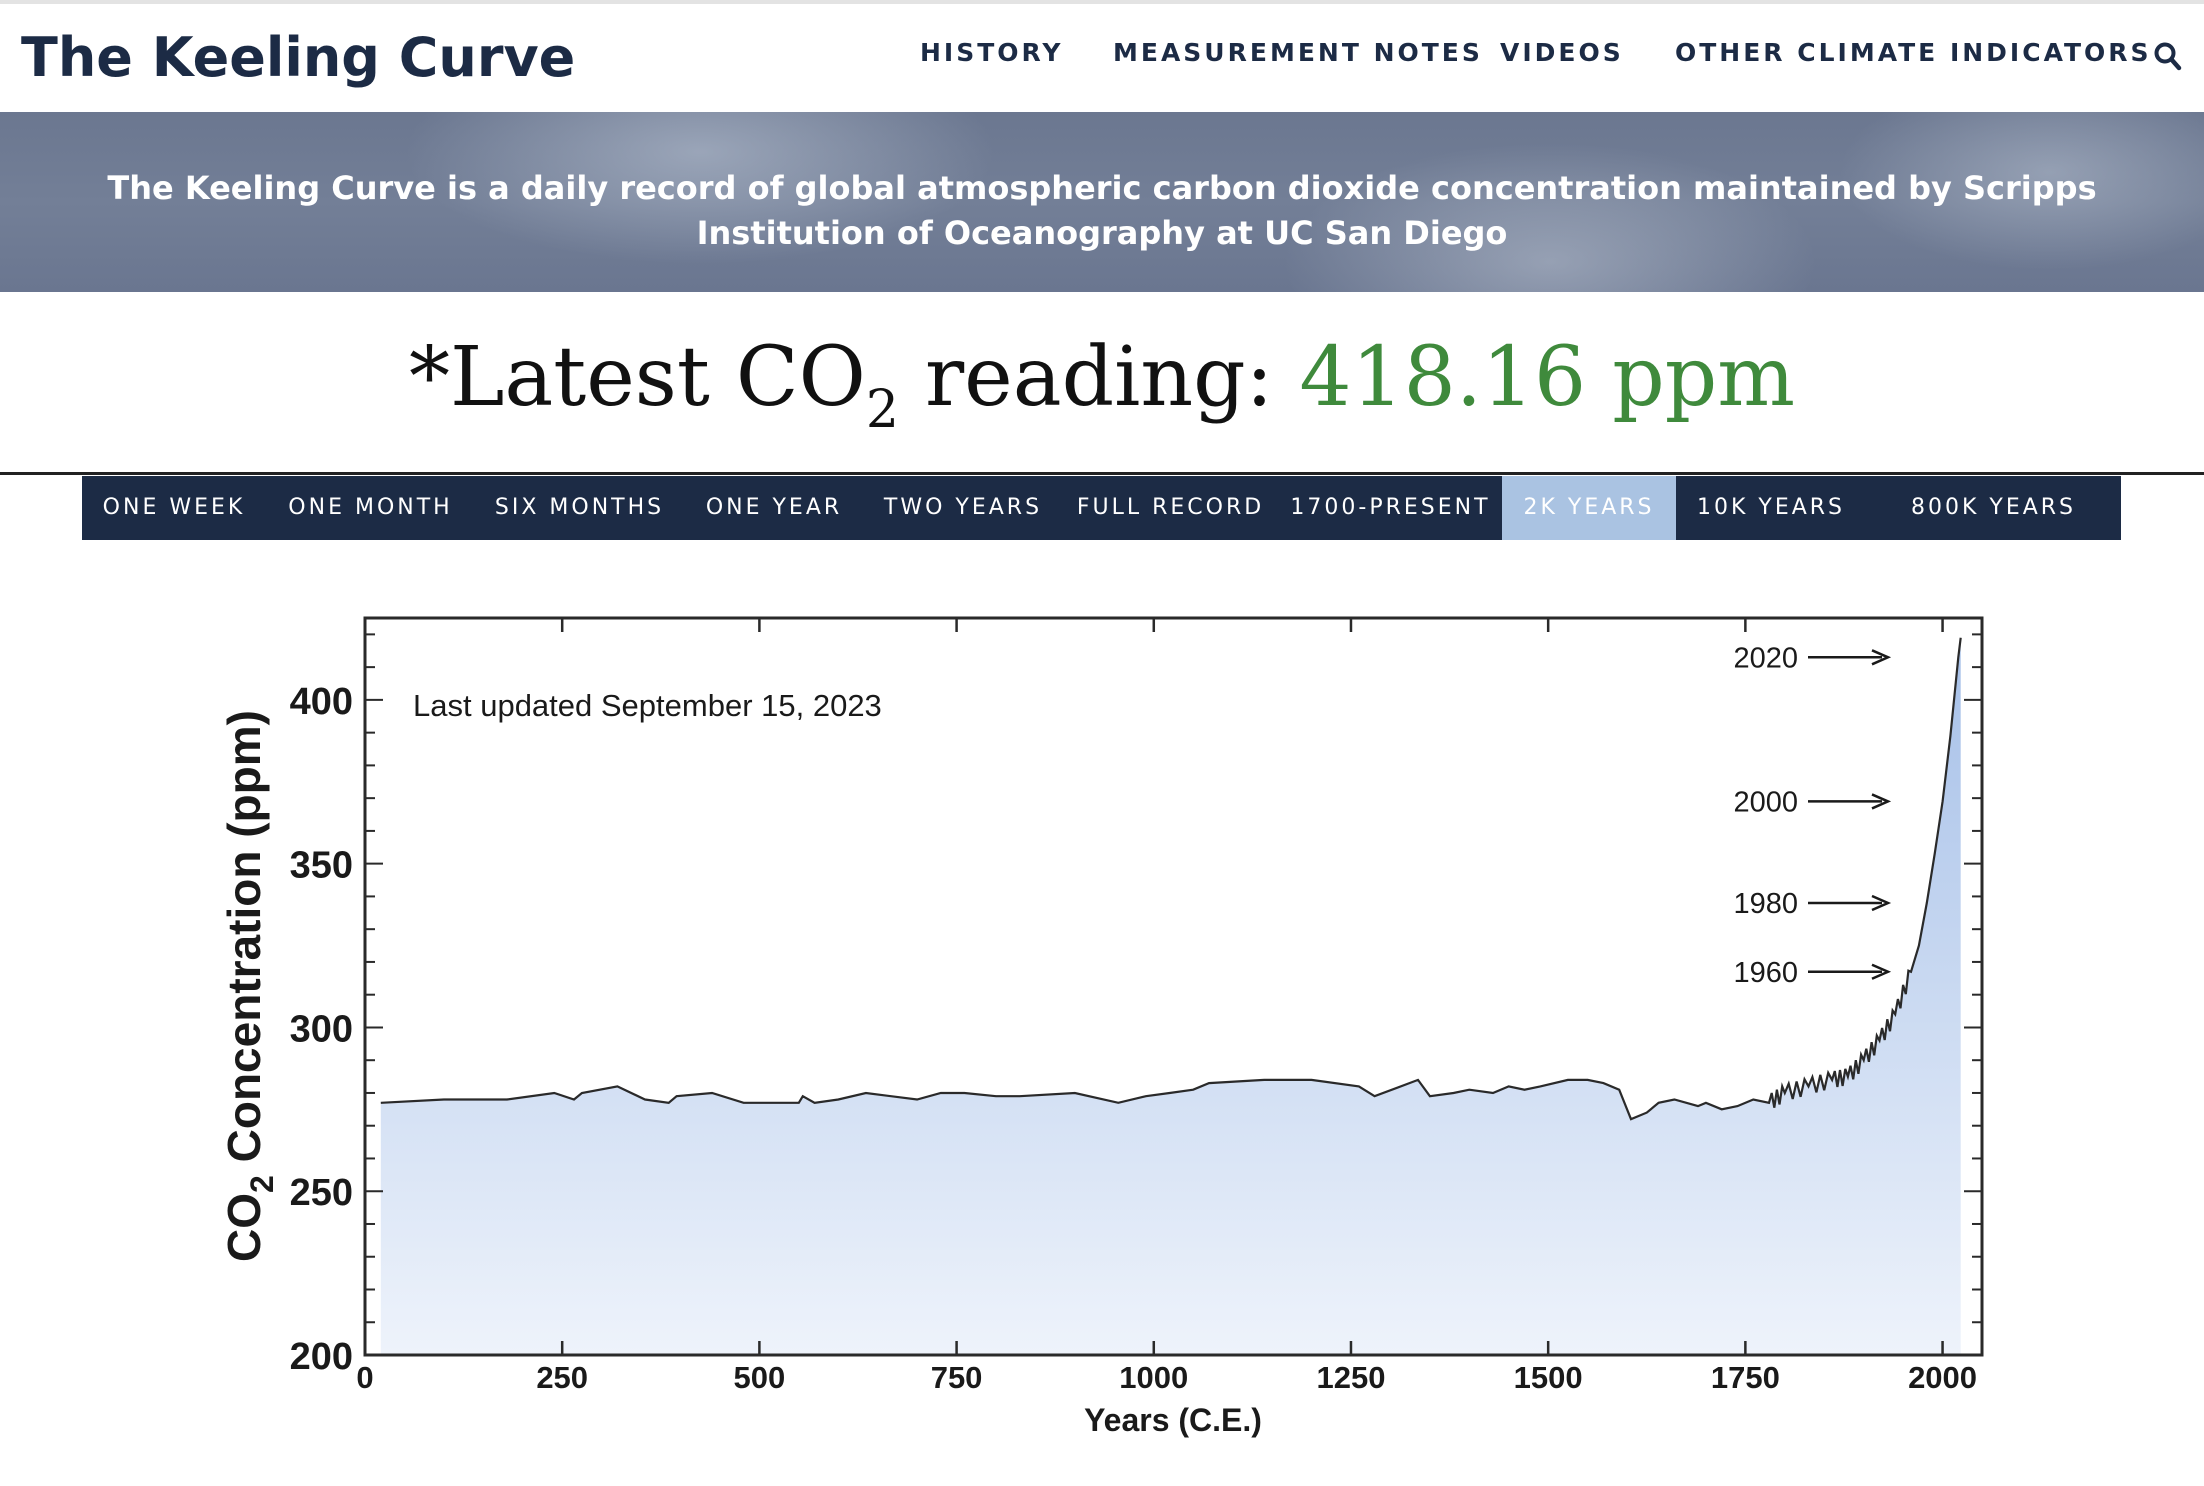 Image resolution: width=2204 pixels, height=1486 pixels. What do you see at coordinates (1771, 507) in the screenshot?
I see `tab-10k-years: 10K YEARS` at bounding box center [1771, 507].